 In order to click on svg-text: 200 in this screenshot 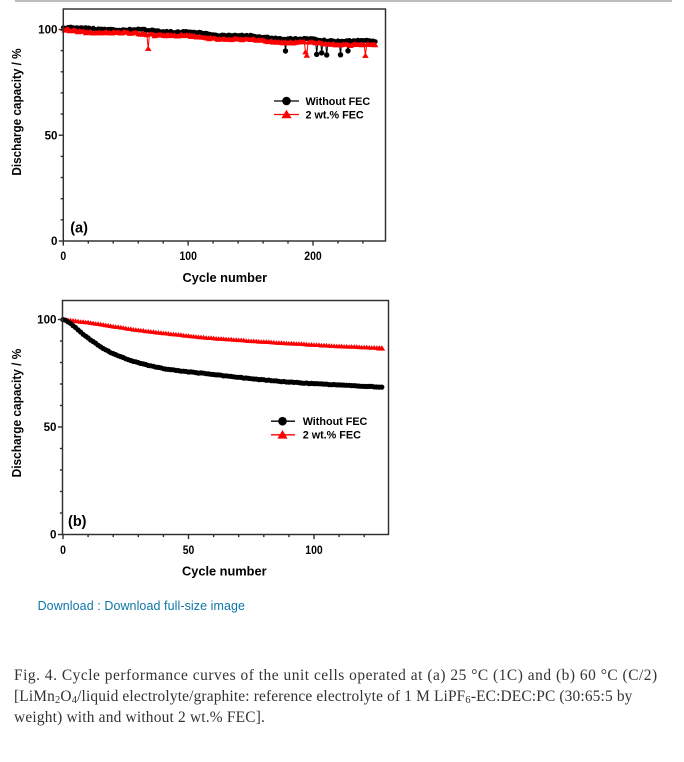, I will do `click(312, 257)`.